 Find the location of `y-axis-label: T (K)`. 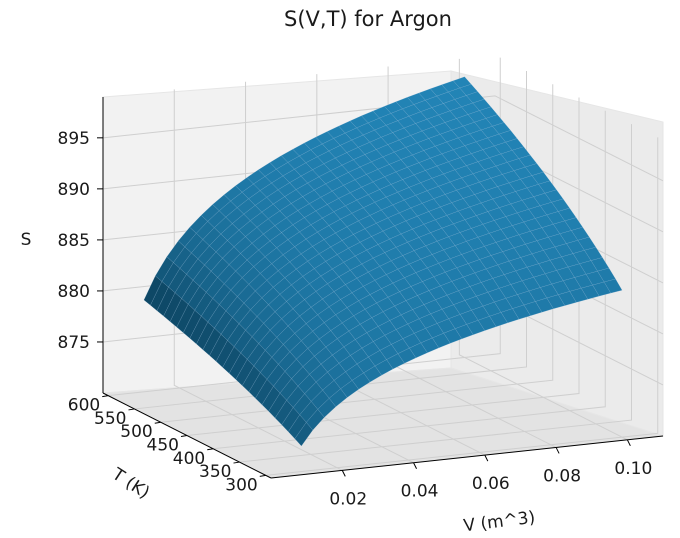

y-axis-label: T (K) is located at coordinates (130, 483).